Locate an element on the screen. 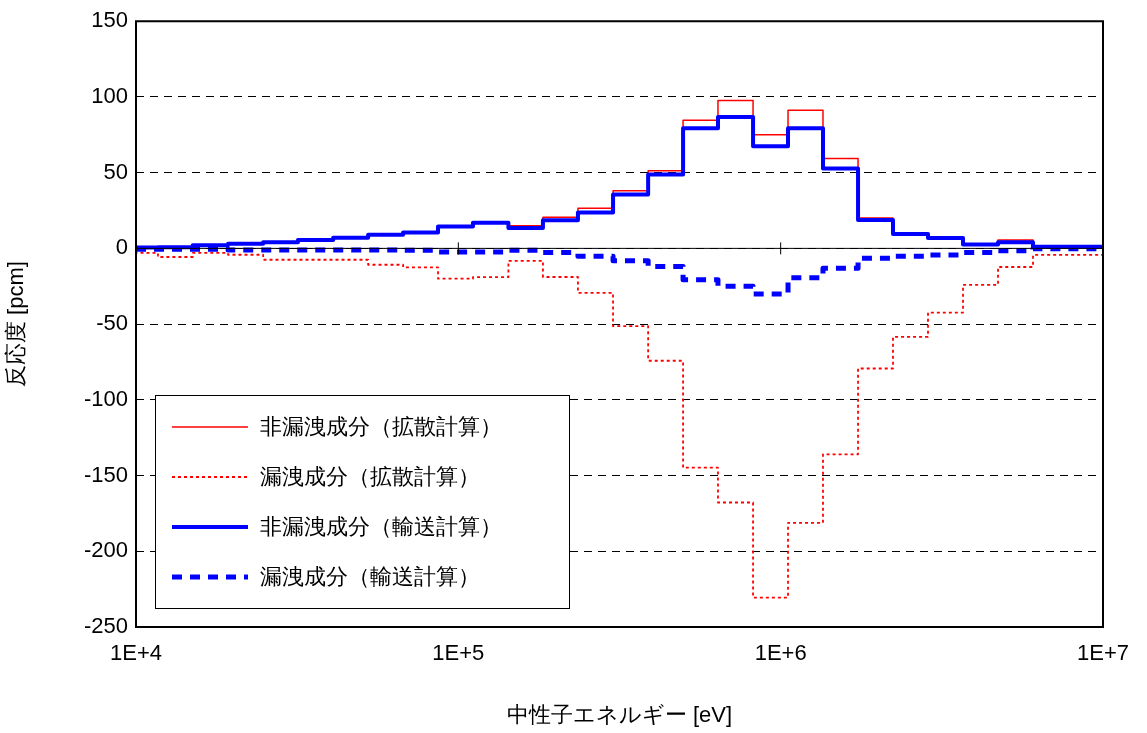 Image resolution: width=1147 pixels, height=733 pixels. y-tick-label: 50 is located at coordinates (115, 171).